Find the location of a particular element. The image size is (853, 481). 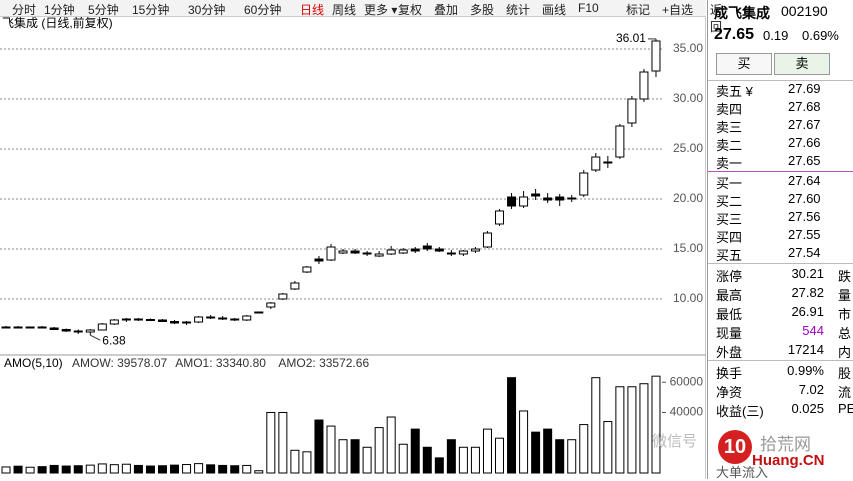

stat-label: 最高 is located at coordinates (729, 295).